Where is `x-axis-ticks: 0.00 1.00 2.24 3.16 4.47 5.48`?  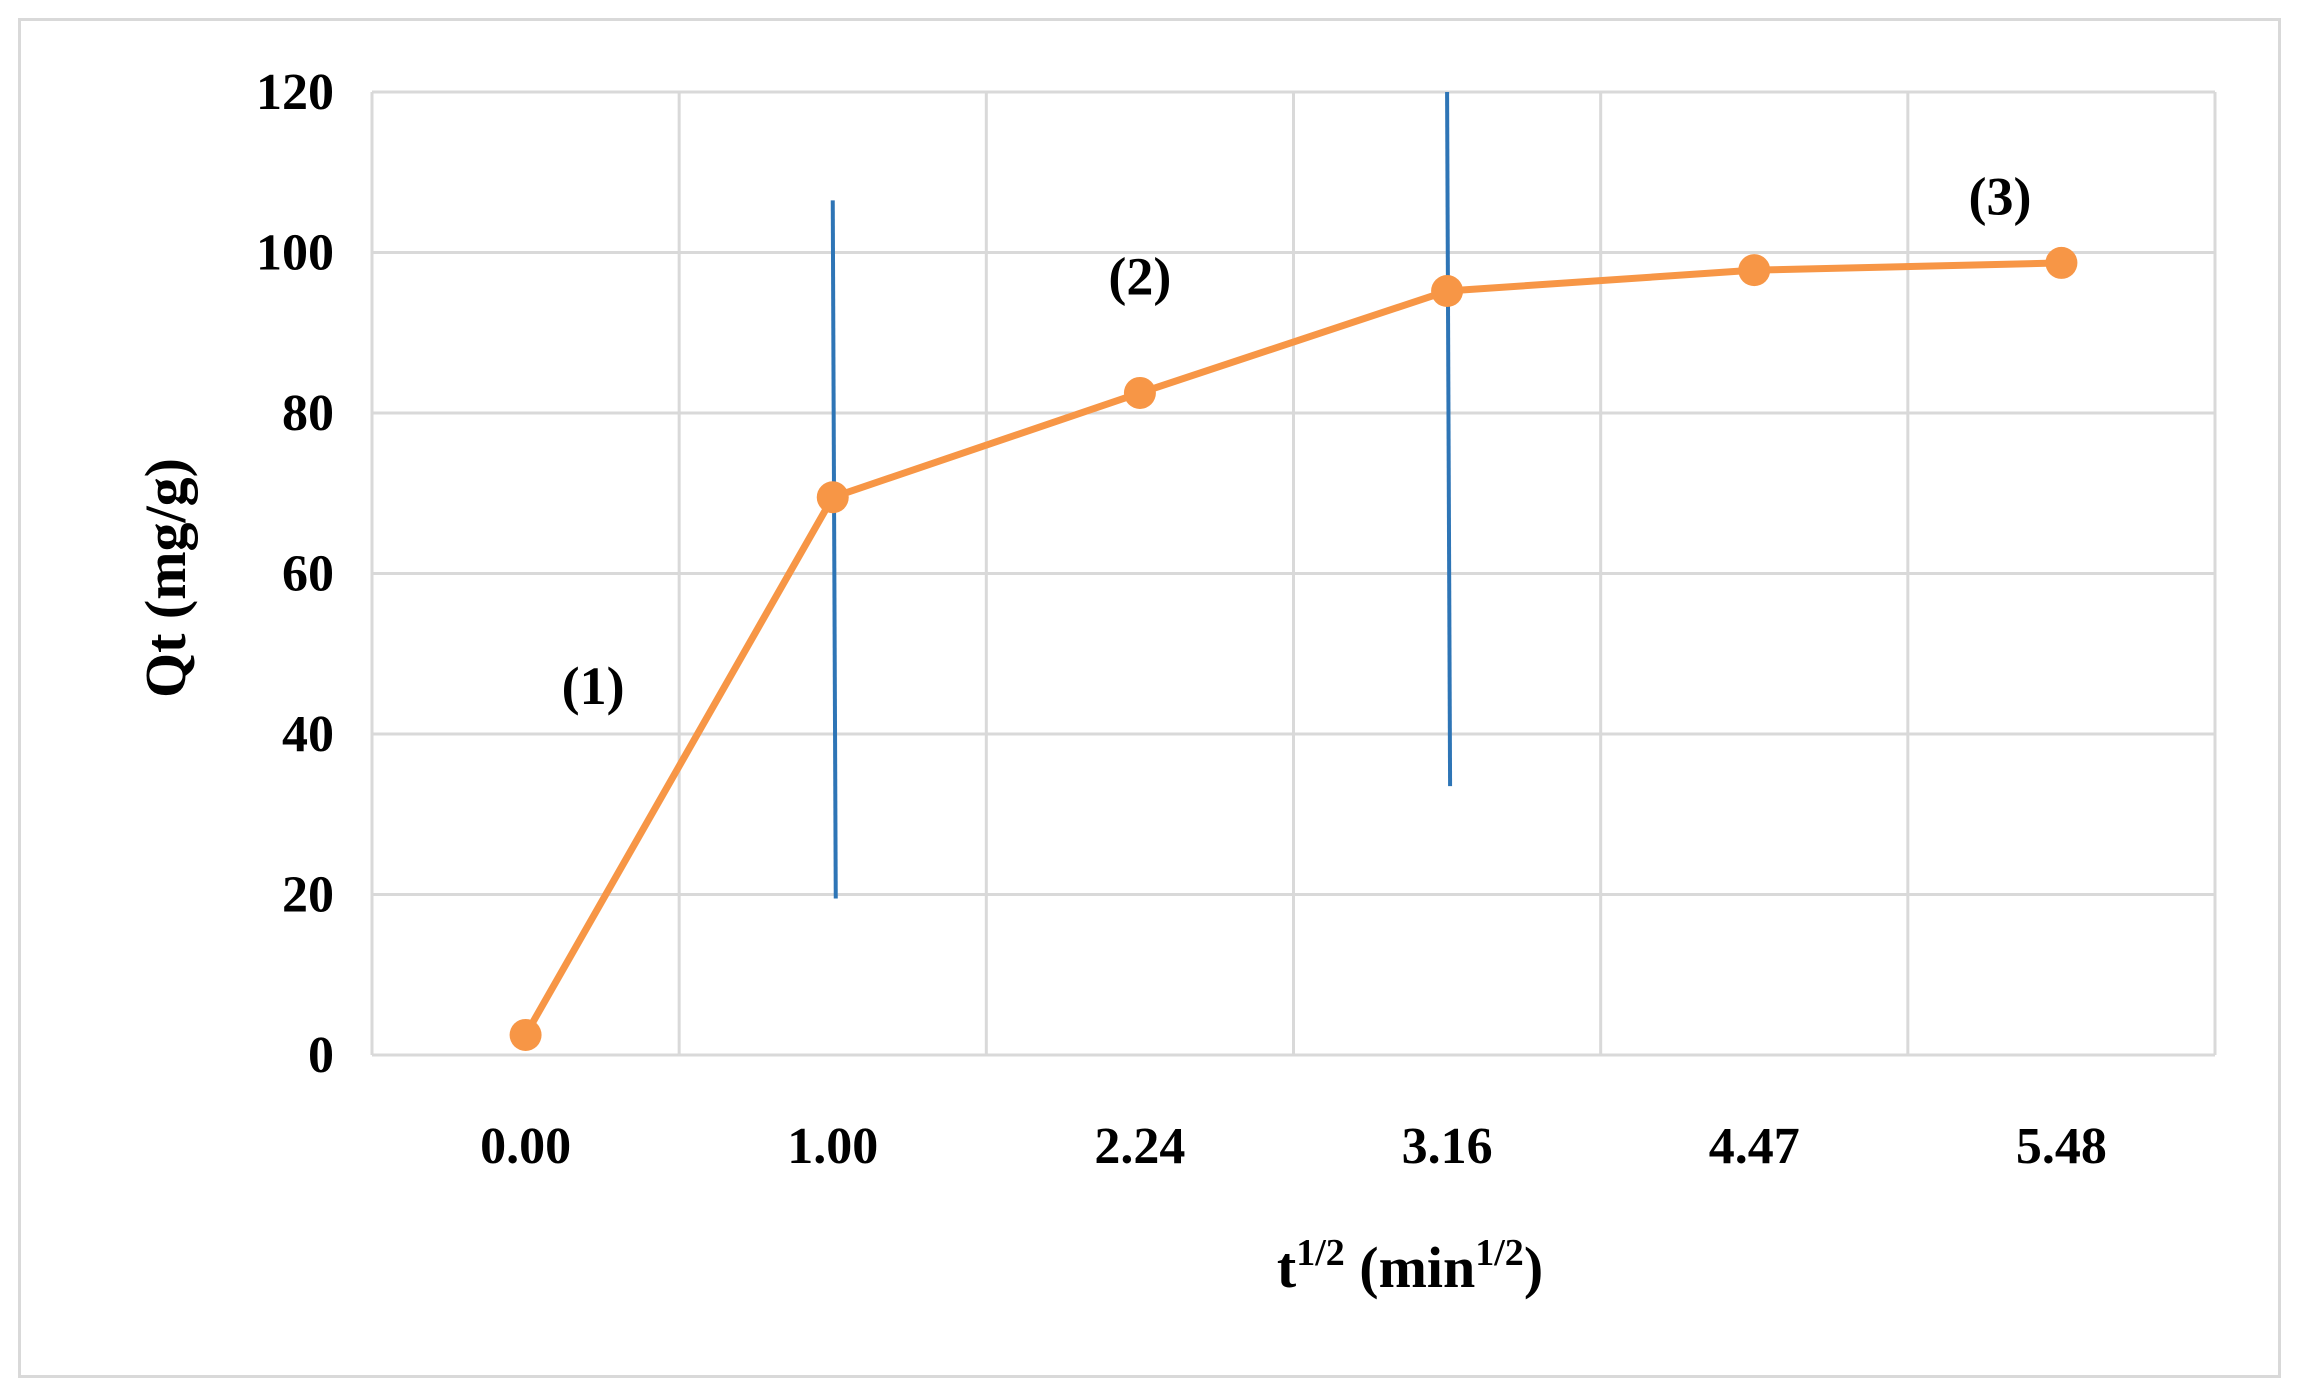
x-axis-ticks: 0.00 1.00 2.24 3.16 4.47 5.48 is located at coordinates (1293, 1146).